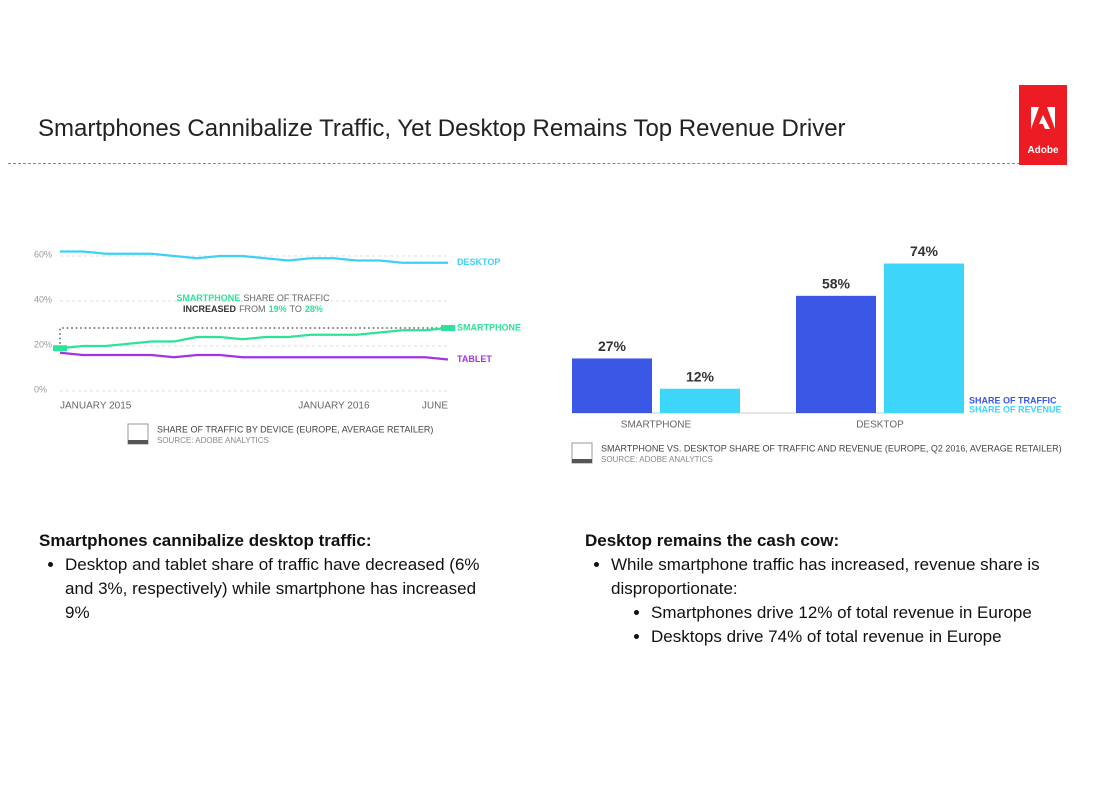  Describe the element at coordinates (712, 540) in the screenshot. I see `heading: Desktop remains the cash cow:` at that location.